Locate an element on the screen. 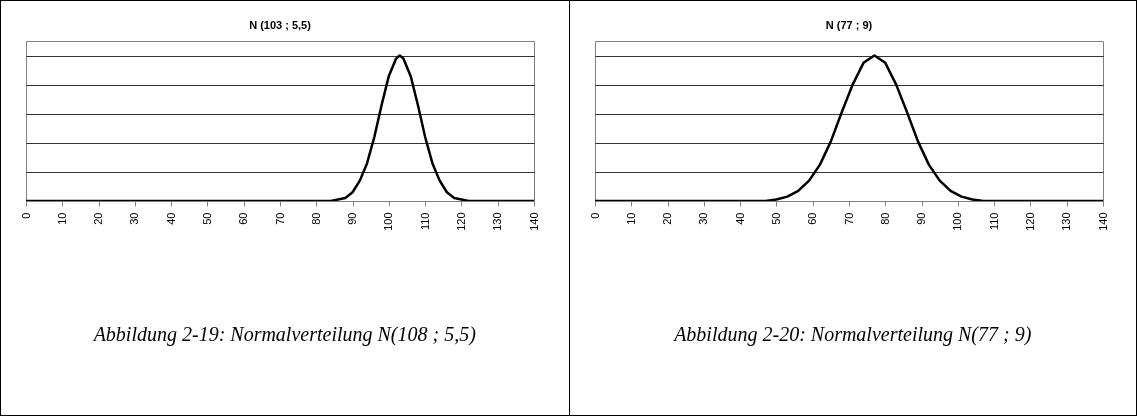  text: Abbildung 2-20: Normalverteilung N(77 ; 9) is located at coordinates (852, 334).